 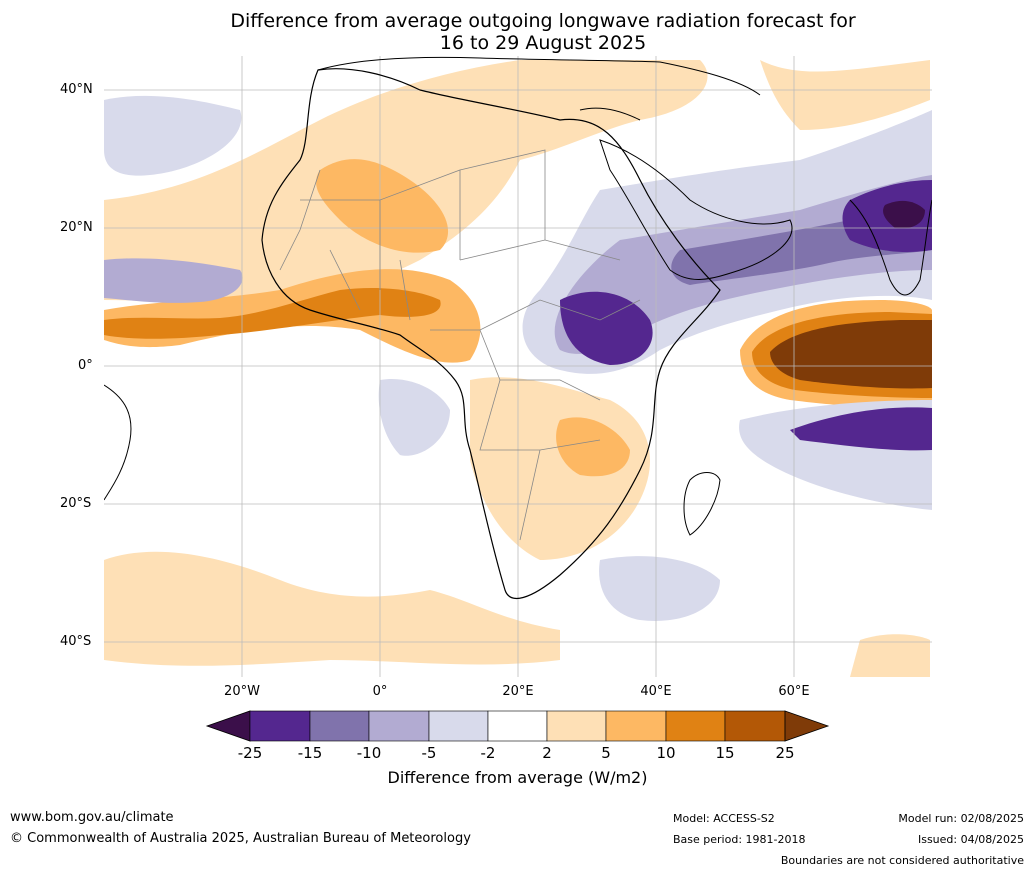 I want to click on title-line-2: 16 to 29 August 2025, so click(x=543, y=43).